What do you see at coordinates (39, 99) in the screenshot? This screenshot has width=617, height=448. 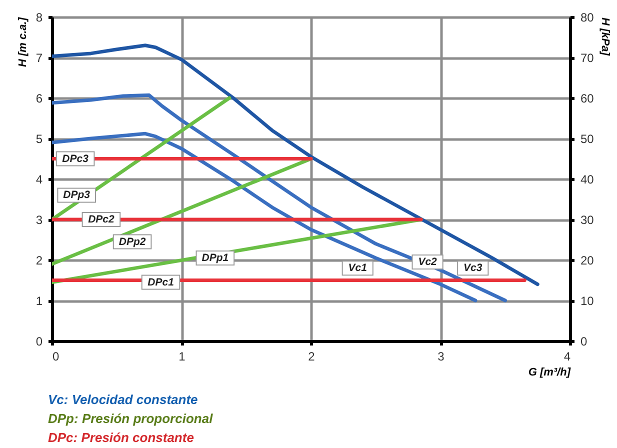 I see `y-tick-label: 6` at bounding box center [39, 99].